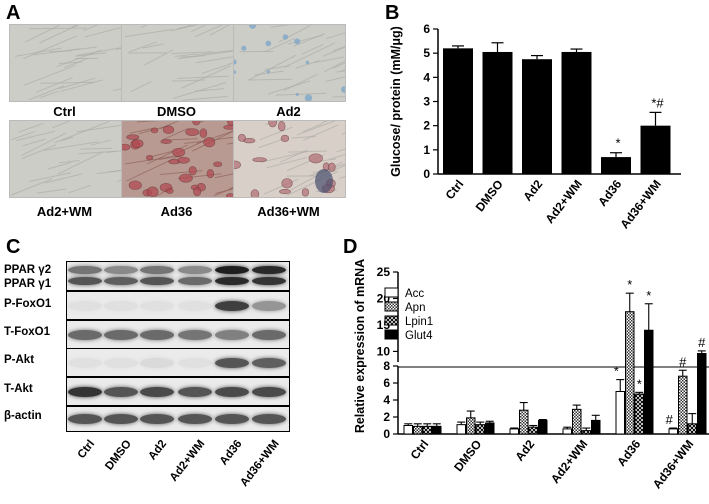  I want to click on bar-ctrl, so click(458, 111).